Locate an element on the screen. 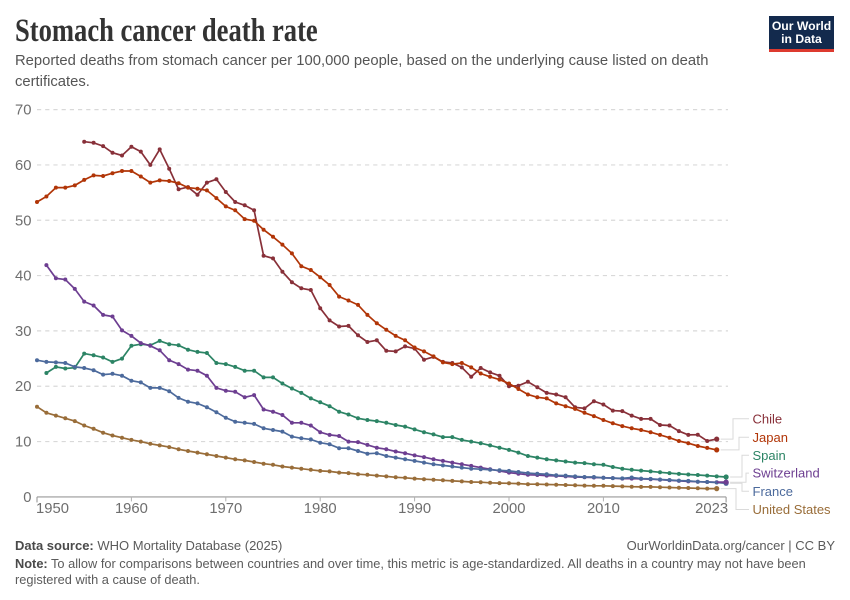 The image size is (850, 600). svg-text: 0 is located at coordinates (27, 498).